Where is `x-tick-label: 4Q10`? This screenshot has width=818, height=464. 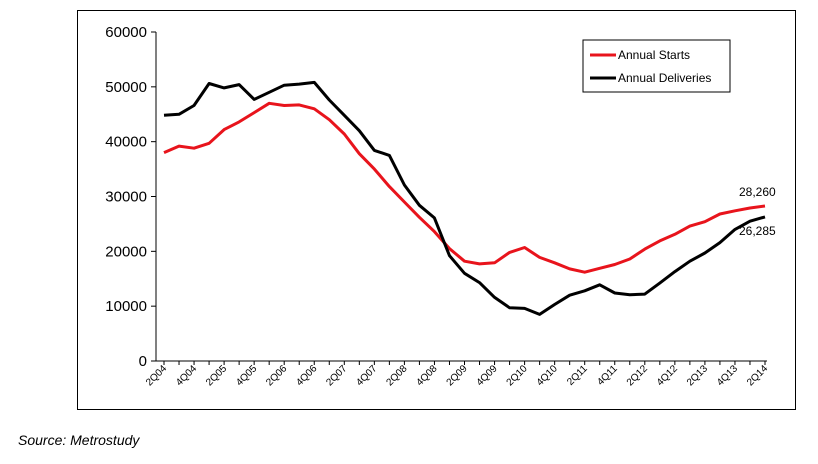
x-tick-label: 4Q10 is located at coordinates (547, 375).